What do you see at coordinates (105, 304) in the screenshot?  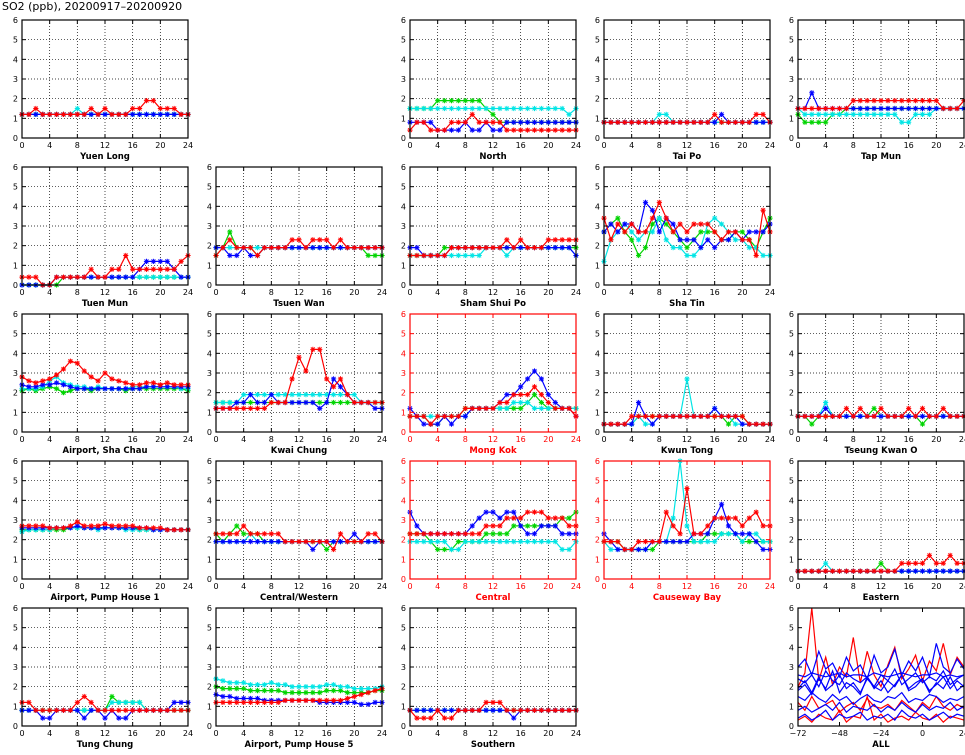 I see `panel-title: Tuen Mun` at bounding box center [105, 304].